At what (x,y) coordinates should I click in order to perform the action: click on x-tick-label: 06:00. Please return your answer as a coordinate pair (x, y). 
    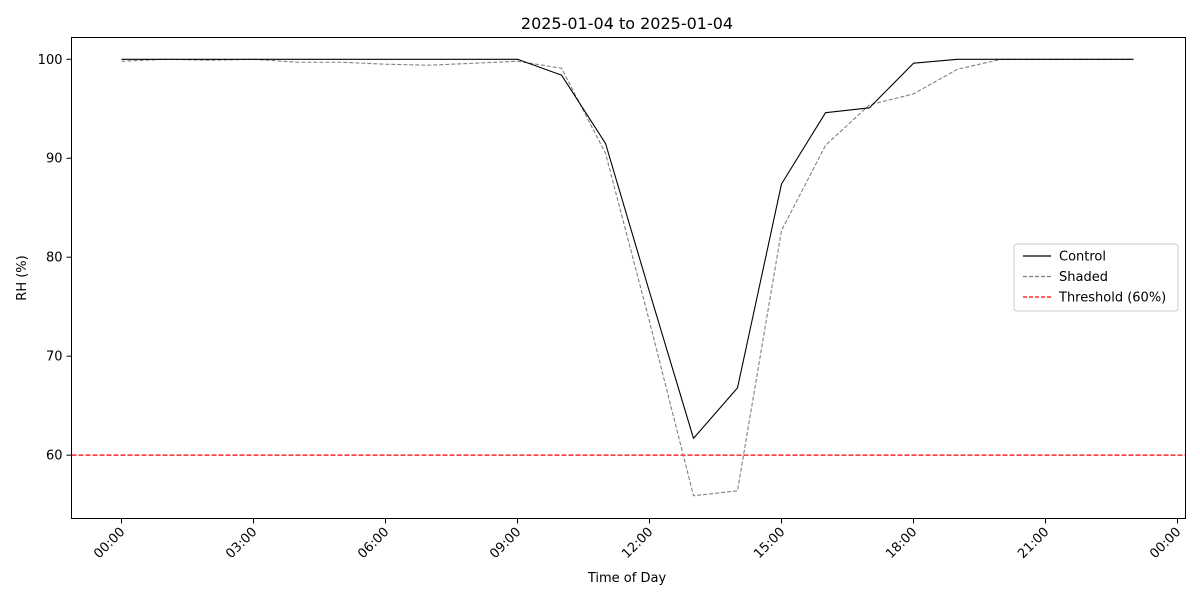
    Looking at the image, I should click on (373, 543).